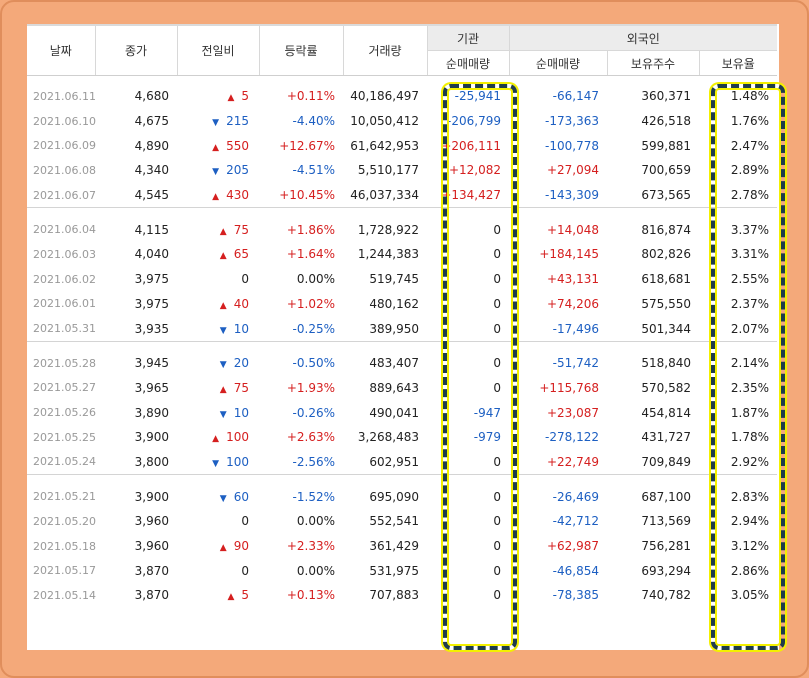 The width and height of the screenshot is (809, 678). What do you see at coordinates (666, 387) in the screenshot?
I see `foreign-holdings-cell: 570,582` at bounding box center [666, 387].